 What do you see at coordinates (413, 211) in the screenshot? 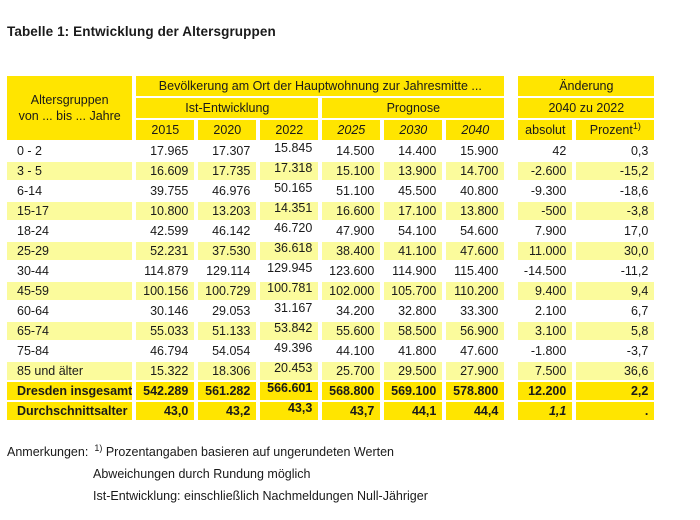
I see `cell: 17.100` at bounding box center [413, 211].